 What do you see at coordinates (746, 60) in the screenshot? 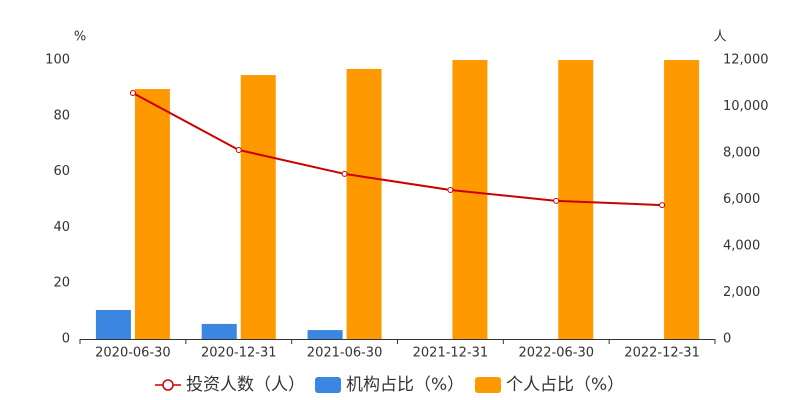
I see `y2-tick-label: 12,000` at bounding box center [746, 60].